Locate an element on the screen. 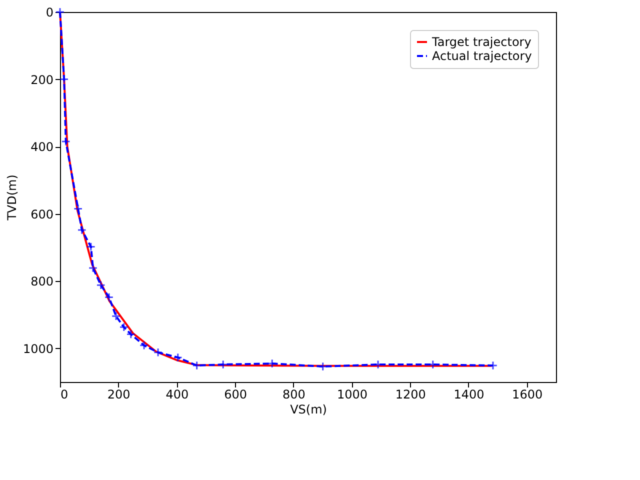  x-tick-label: 600 is located at coordinates (236, 395).